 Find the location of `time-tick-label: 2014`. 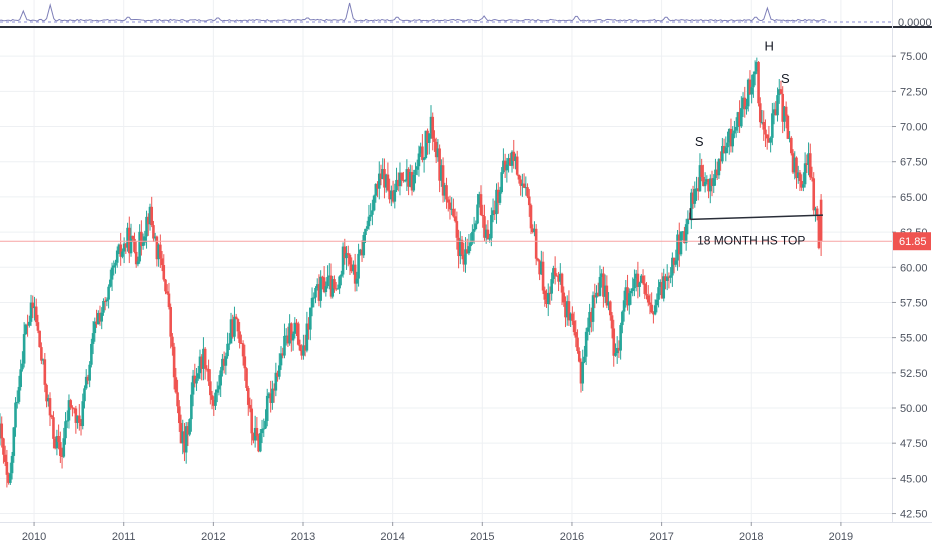

time-tick-label: 2014 is located at coordinates (392, 537).